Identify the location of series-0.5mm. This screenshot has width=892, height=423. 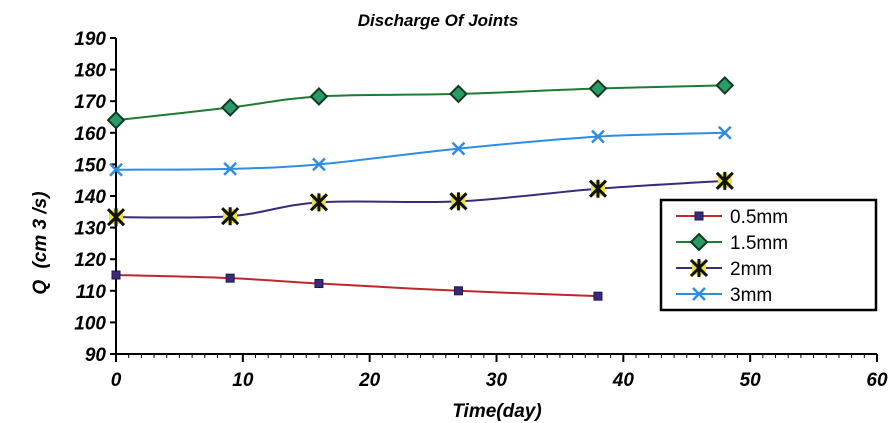
(357, 285).